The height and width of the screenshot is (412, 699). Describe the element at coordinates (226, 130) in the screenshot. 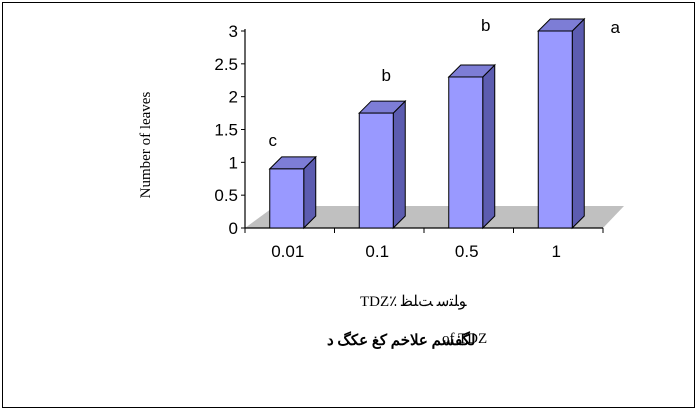

I see `y-tick-label: 1.5` at that location.